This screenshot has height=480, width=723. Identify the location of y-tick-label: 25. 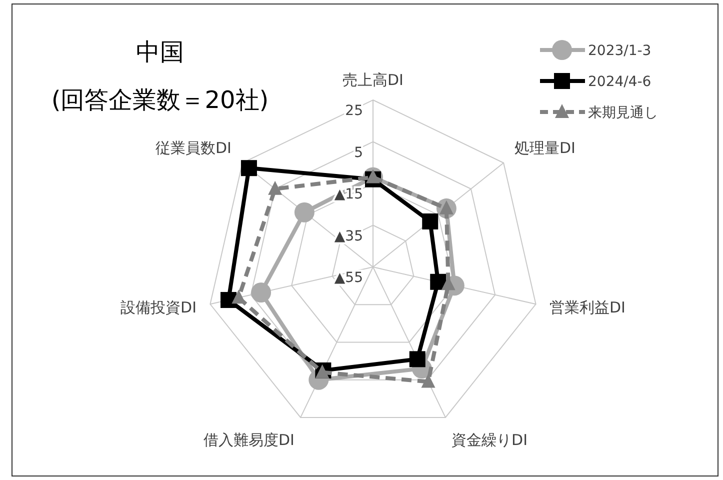
(354, 111).